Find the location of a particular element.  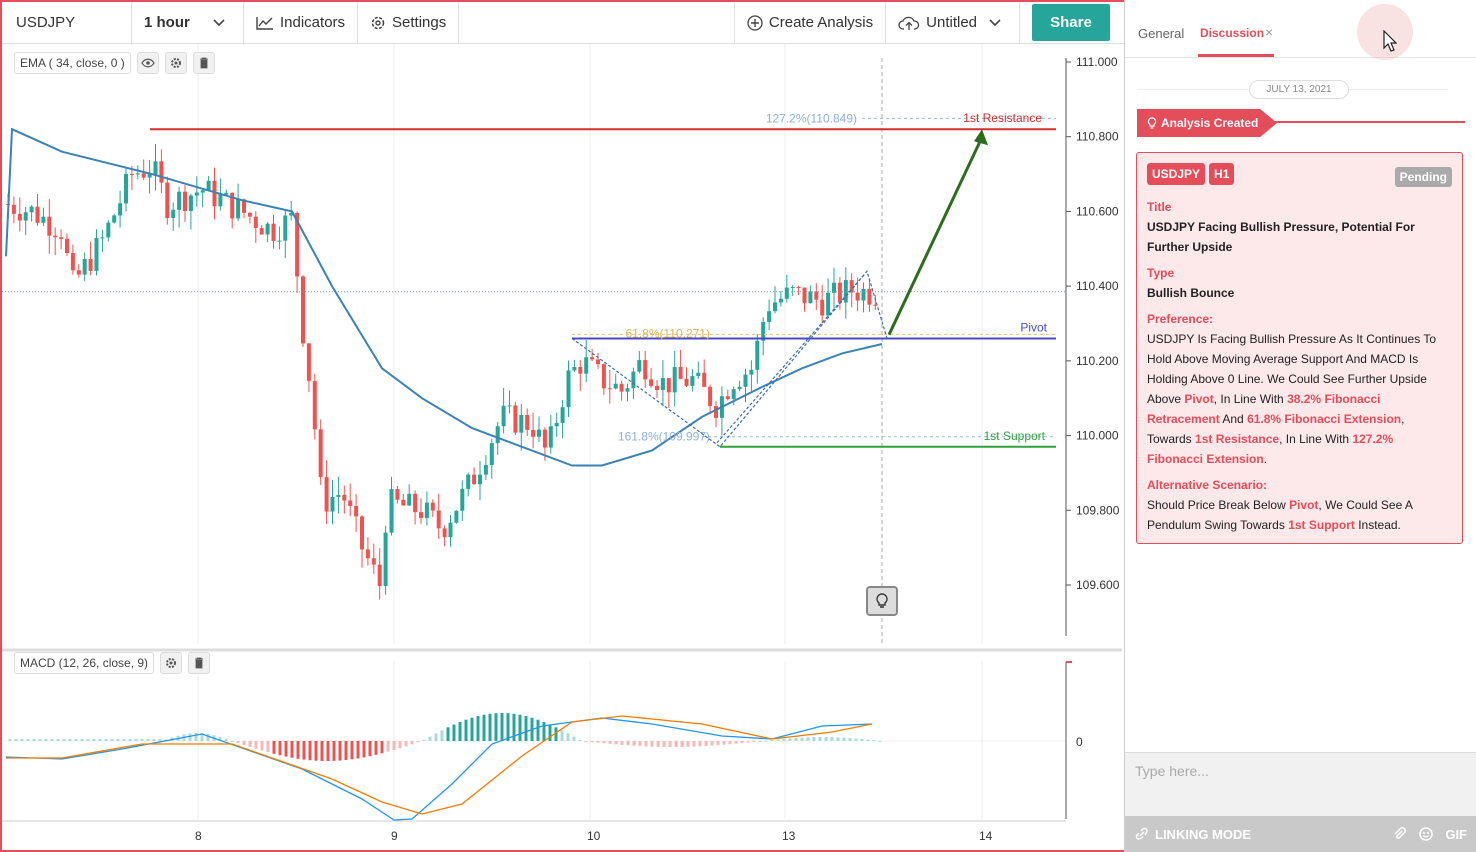

price-tick-label: 110.600 is located at coordinates (1097, 211).